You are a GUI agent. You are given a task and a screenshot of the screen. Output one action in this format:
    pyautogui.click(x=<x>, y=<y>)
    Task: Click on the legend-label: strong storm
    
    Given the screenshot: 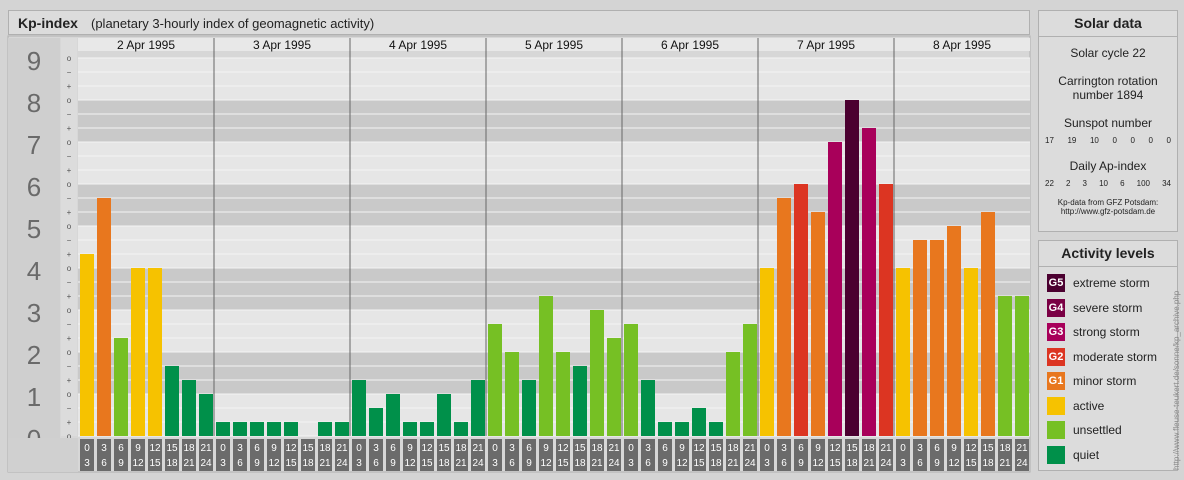 What is the action you would take?
    pyautogui.click(x=1106, y=332)
    